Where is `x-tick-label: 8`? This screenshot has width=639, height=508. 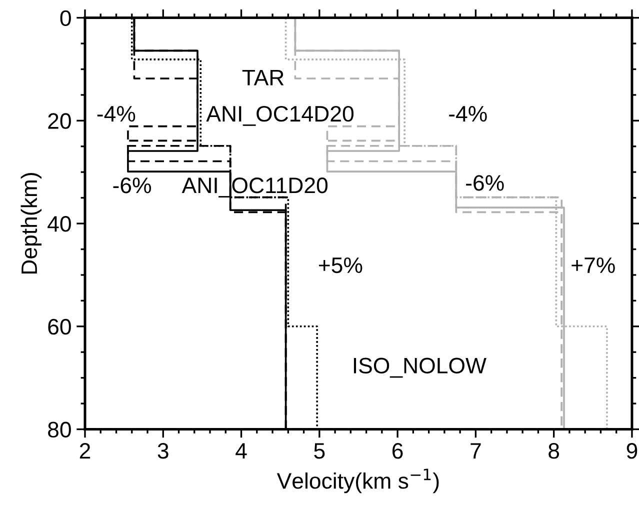 x-tick-label: 8 is located at coordinates (554, 451).